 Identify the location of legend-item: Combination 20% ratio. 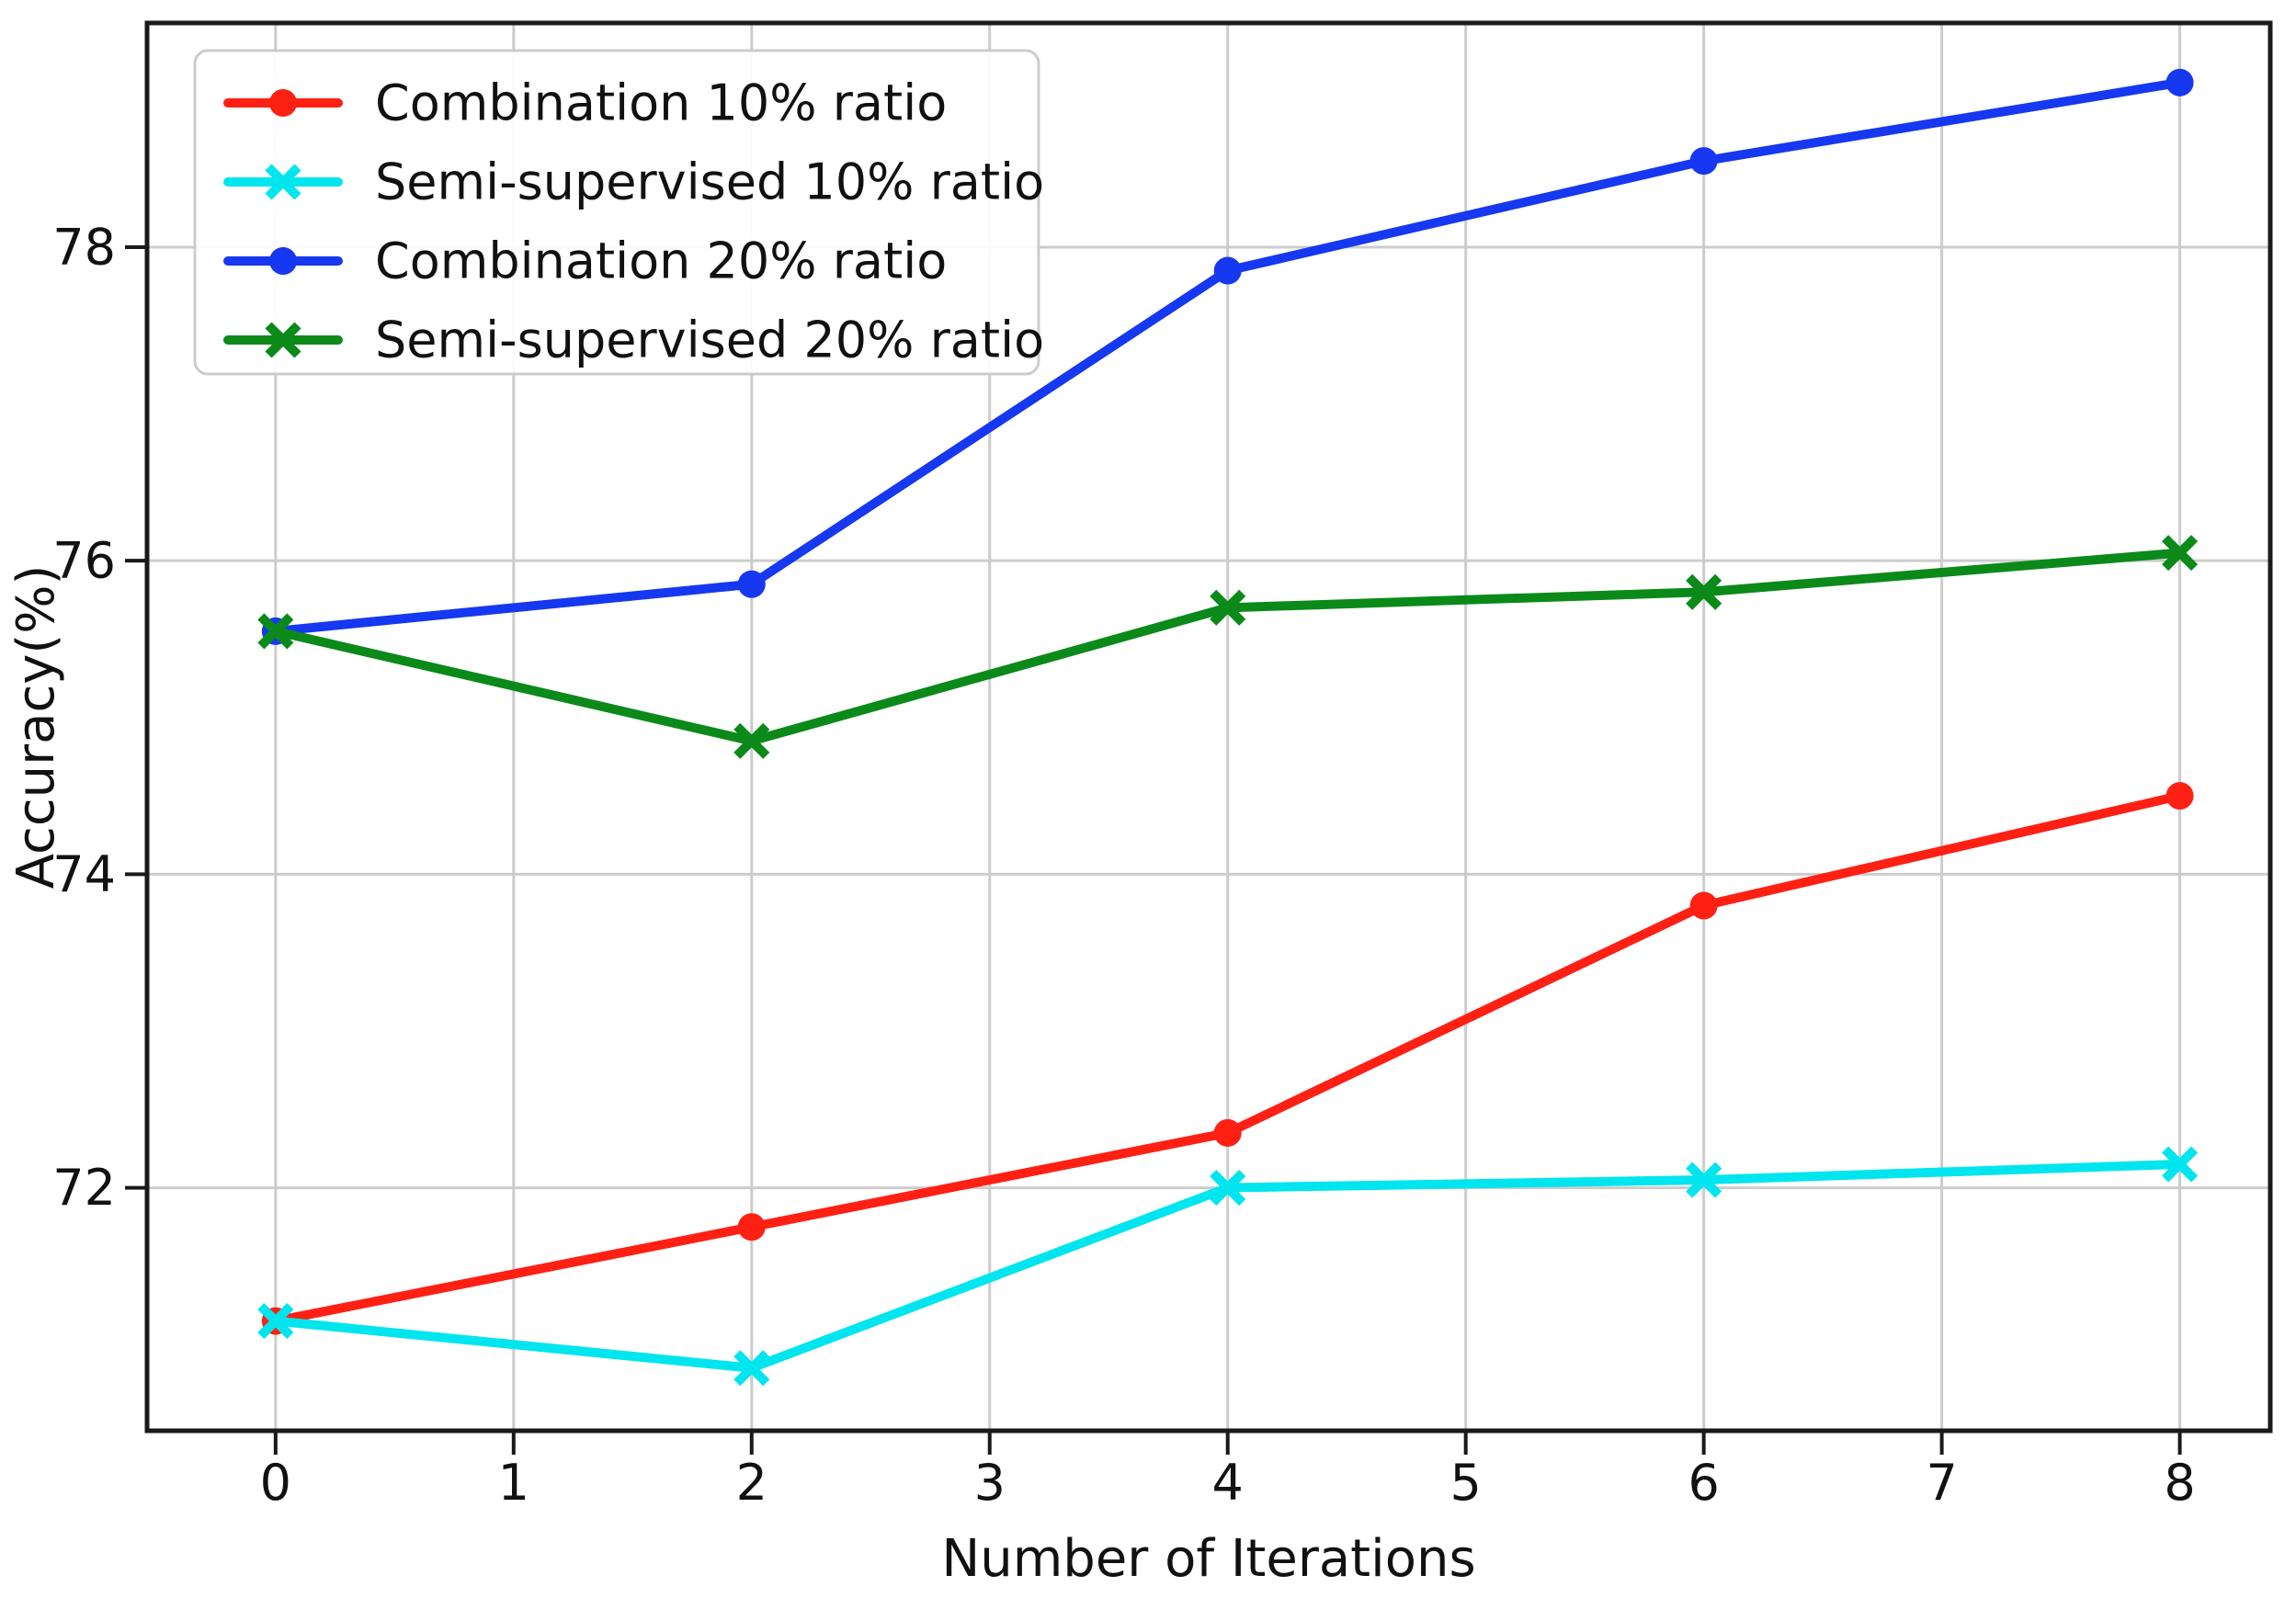
(585, 261).